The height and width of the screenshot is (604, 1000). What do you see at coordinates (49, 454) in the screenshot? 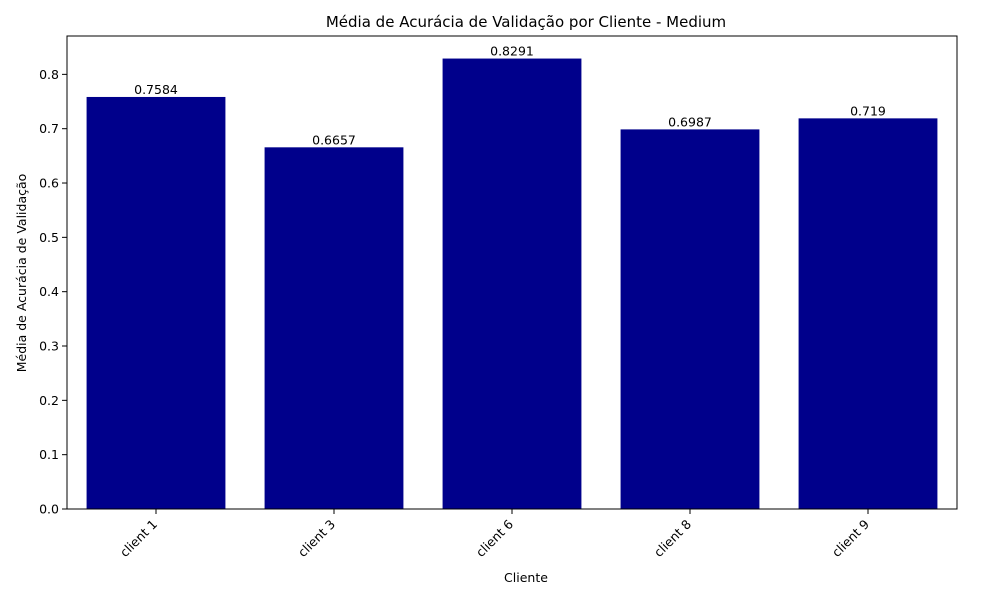
I see `y-tick-label: 0.1` at bounding box center [49, 454].